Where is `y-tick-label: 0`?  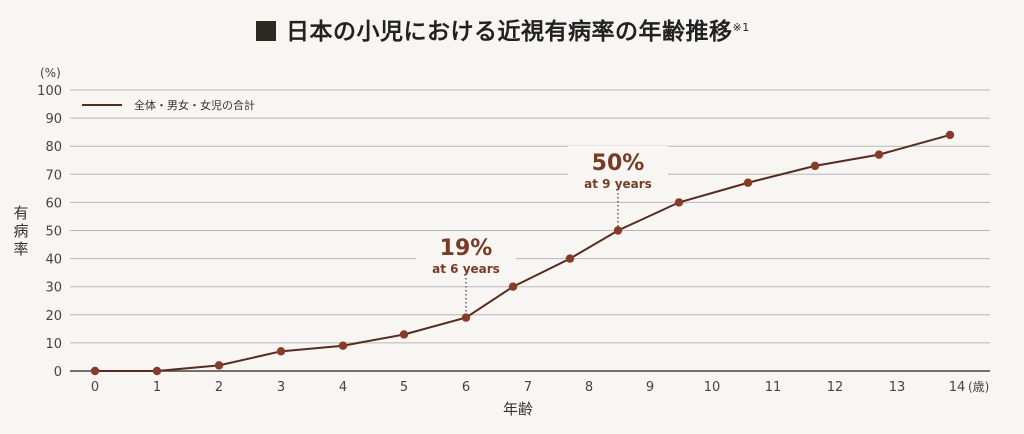
y-tick-label: 0 is located at coordinates (58, 372).